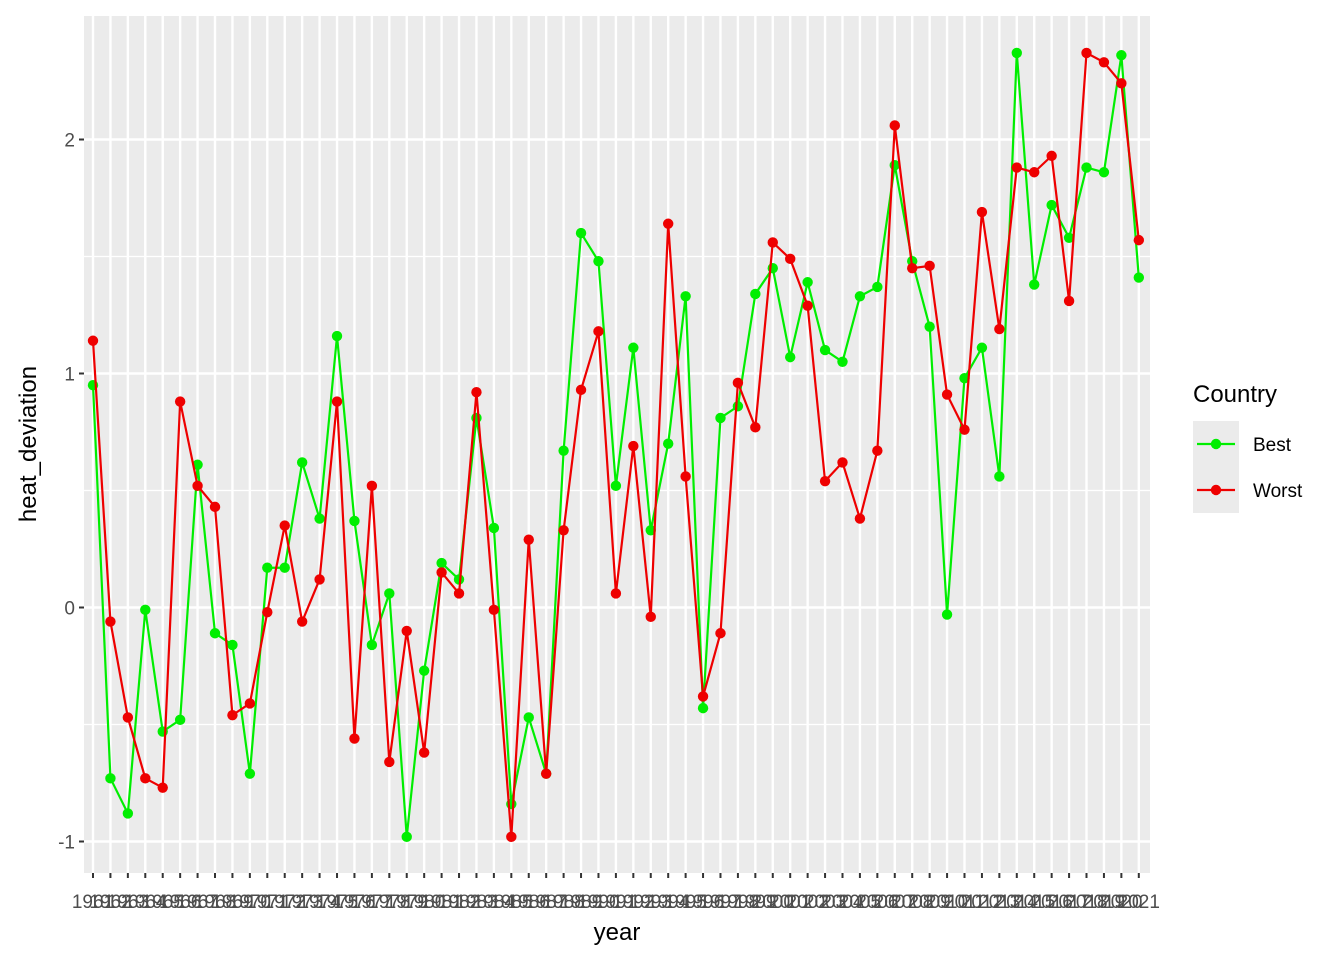  I want to click on x-tick-label: 2020, so click(1121, 902).